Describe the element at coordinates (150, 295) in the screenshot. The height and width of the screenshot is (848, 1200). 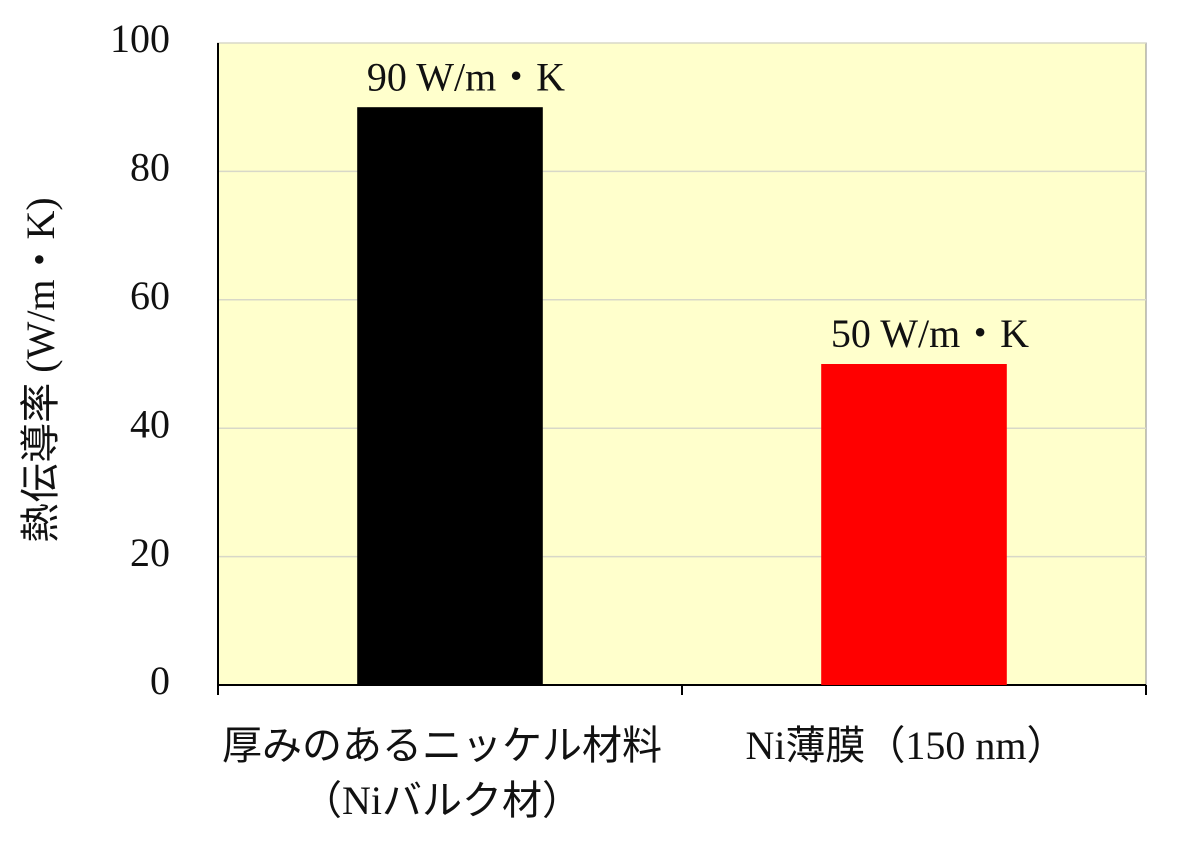
I see `y-tick-label: 60` at that location.